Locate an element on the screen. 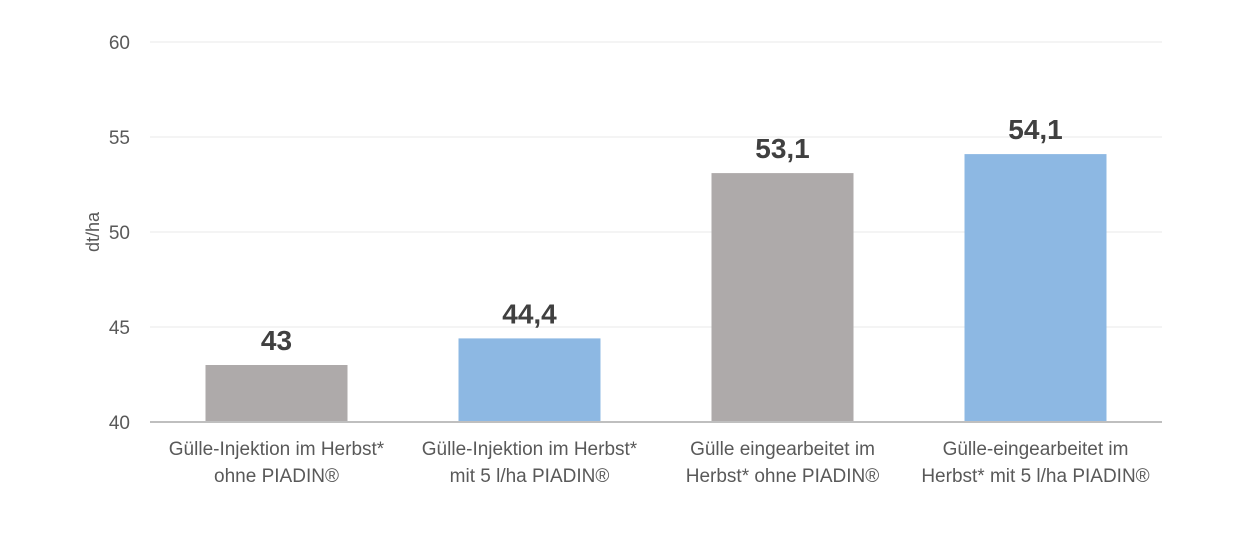  x-category-label: Herbst* ohne PIADIN® is located at coordinates (783, 476).